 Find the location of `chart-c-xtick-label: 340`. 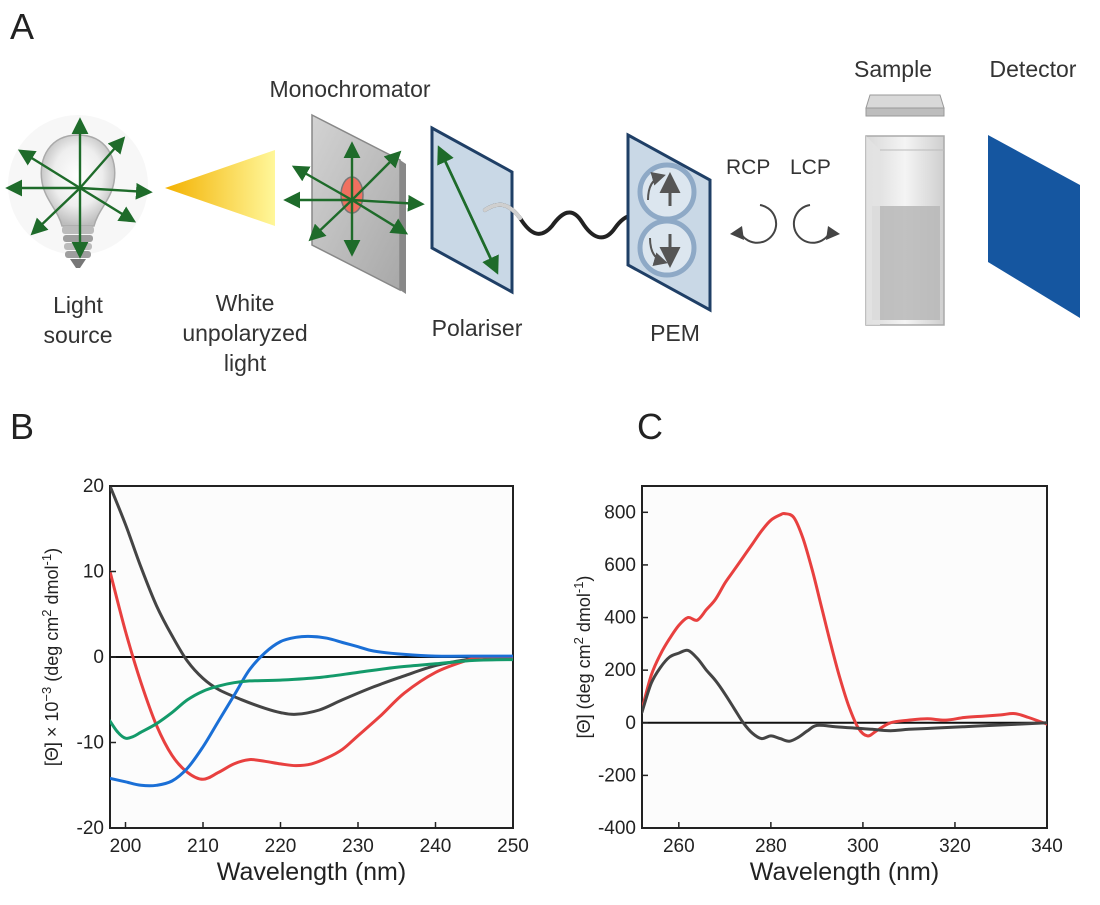

chart-c-xtick-label: 340 is located at coordinates (1047, 846).